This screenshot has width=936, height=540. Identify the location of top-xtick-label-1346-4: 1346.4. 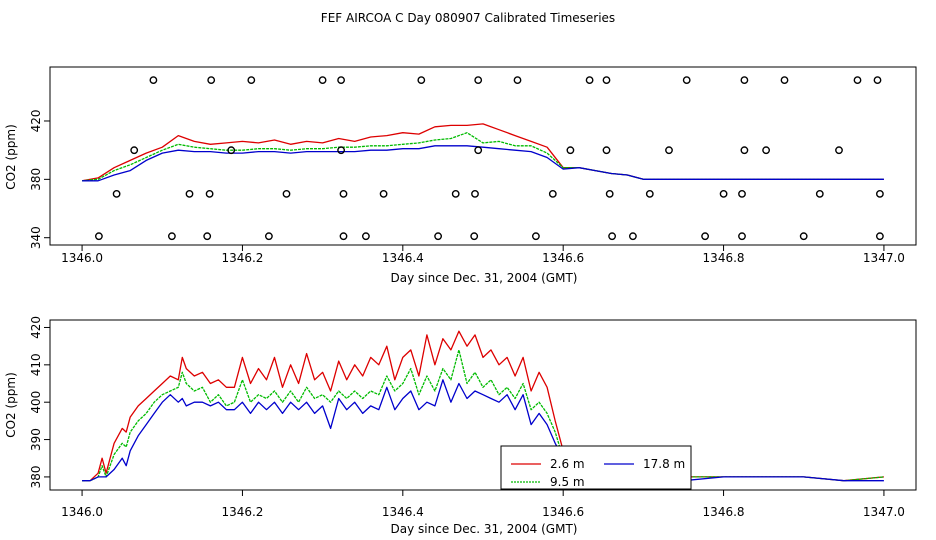
(403, 258).